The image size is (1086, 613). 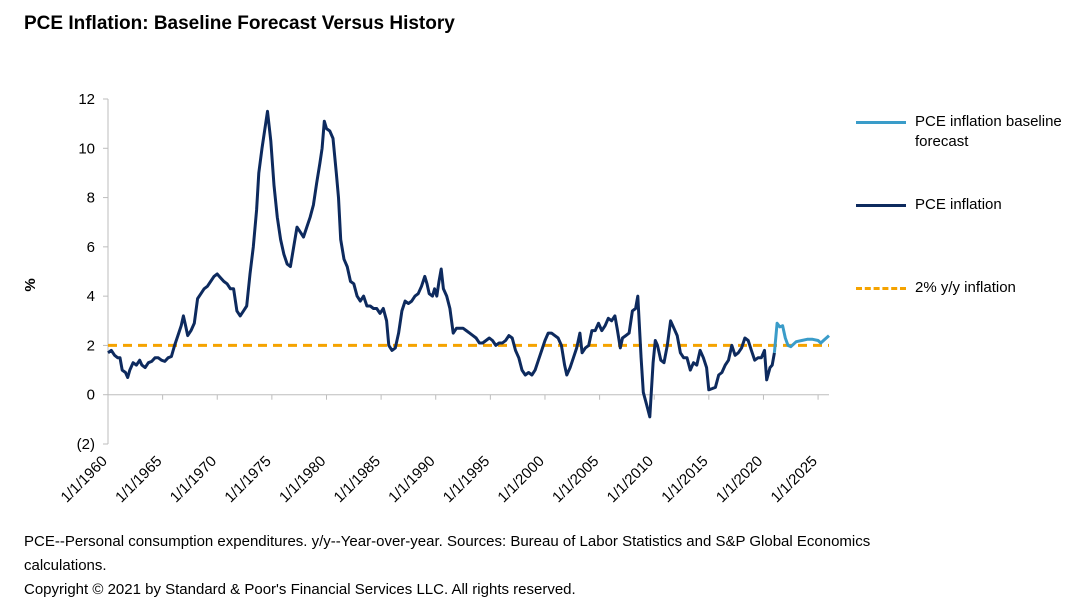 I want to click on y-tick-label: 4, so click(x=91, y=296).